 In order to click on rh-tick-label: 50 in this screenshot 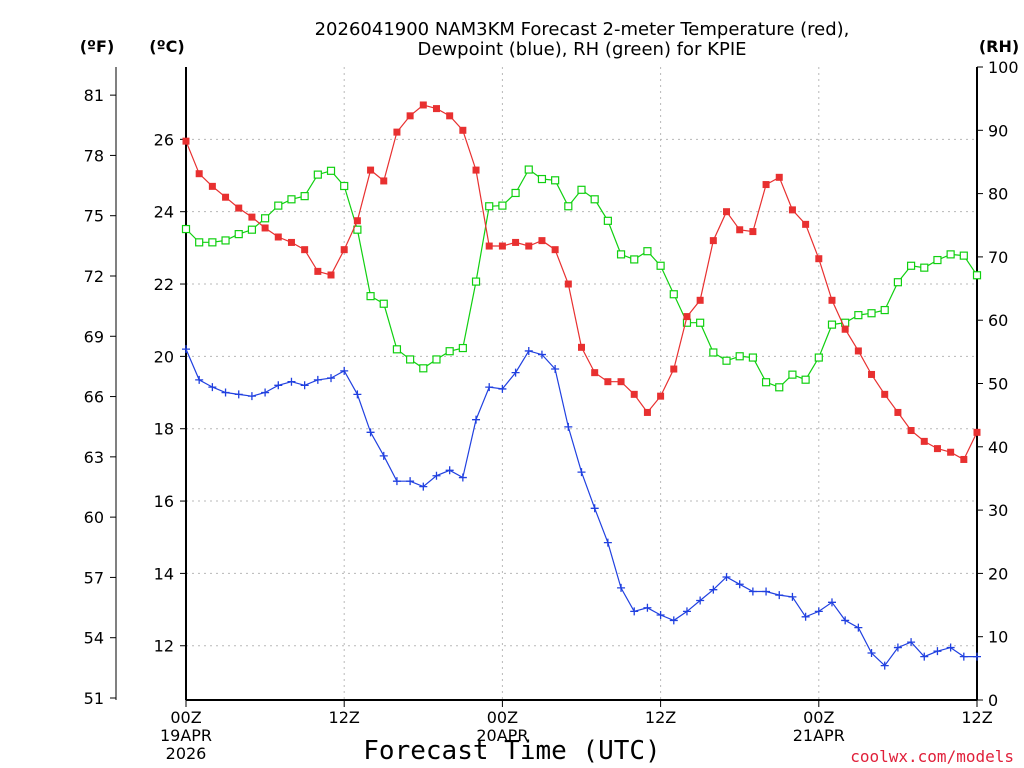, I will do `click(998, 384)`.